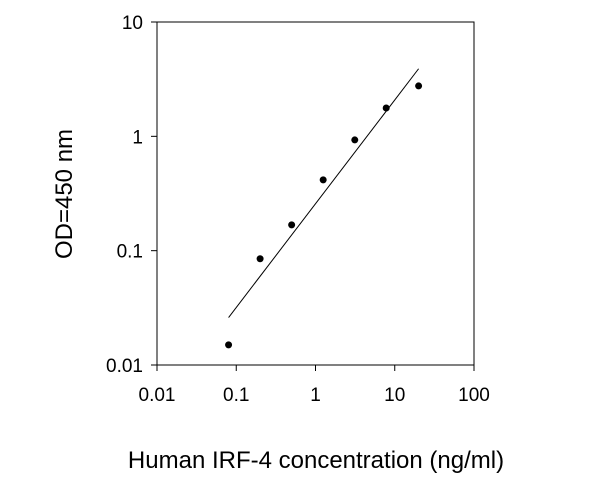 The height and width of the screenshot is (491, 596). Describe the element at coordinates (137, 137) in the screenshot. I see `y-tick-label: 1` at that location.